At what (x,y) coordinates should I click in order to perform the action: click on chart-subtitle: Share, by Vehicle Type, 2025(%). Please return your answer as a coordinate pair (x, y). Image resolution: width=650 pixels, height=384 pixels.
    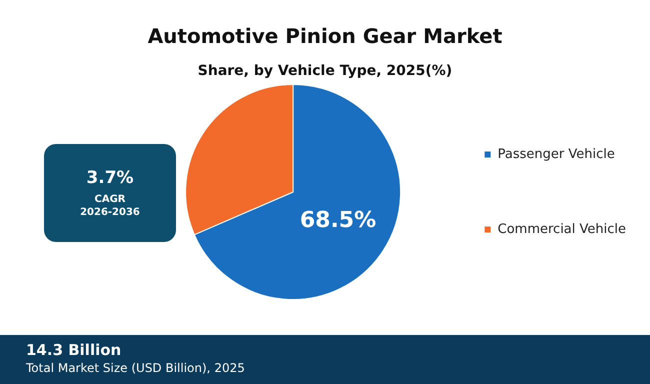
    Looking at the image, I should click on (325, 71).